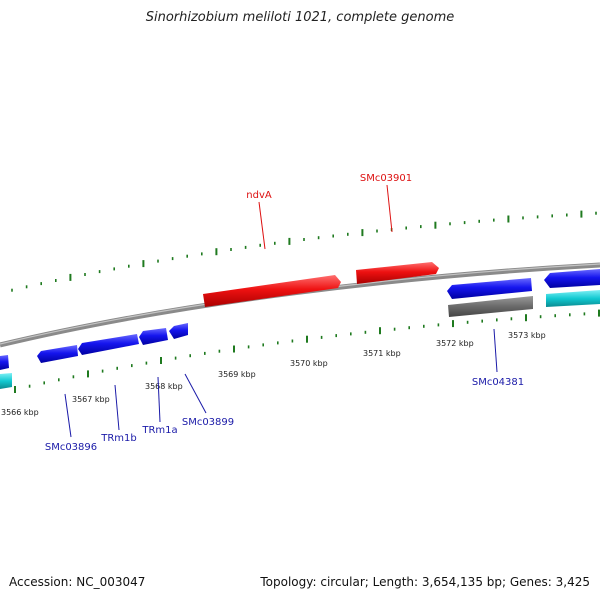  Describe the element at coordinates (178, 331) in the screenshot. I see `gene-SMc03899` at that location.